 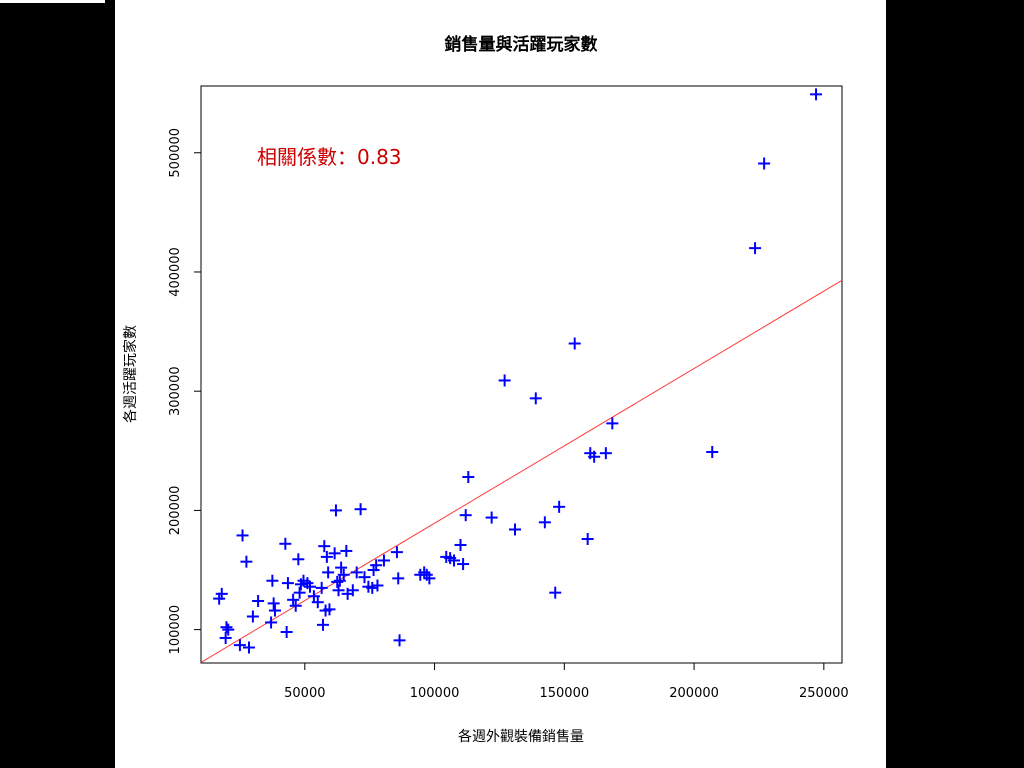 I want to click on x-tick-label: 150000, so click(x=564, y=693).